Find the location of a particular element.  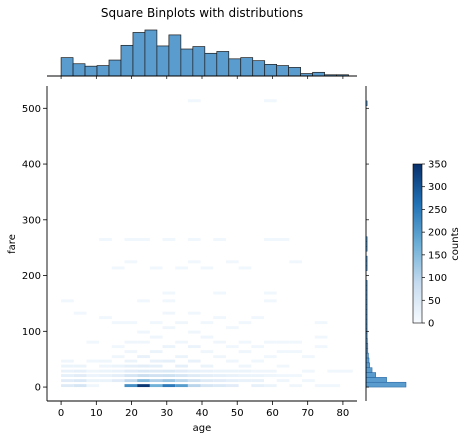

x-tick-label: 20 is located at coordinates (131, 413).